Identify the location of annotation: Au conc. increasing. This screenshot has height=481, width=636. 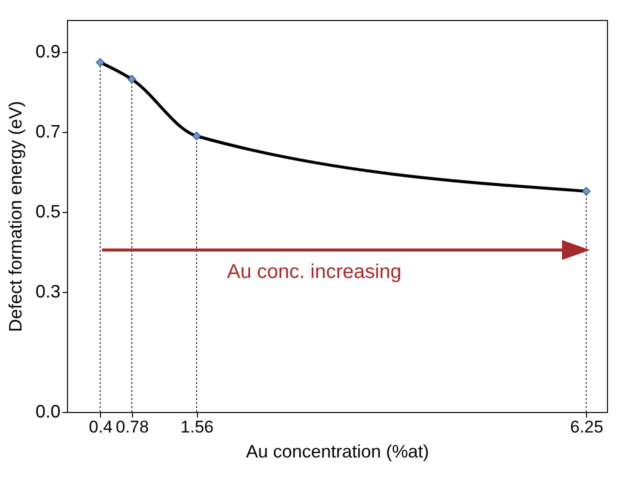
(314, 272).